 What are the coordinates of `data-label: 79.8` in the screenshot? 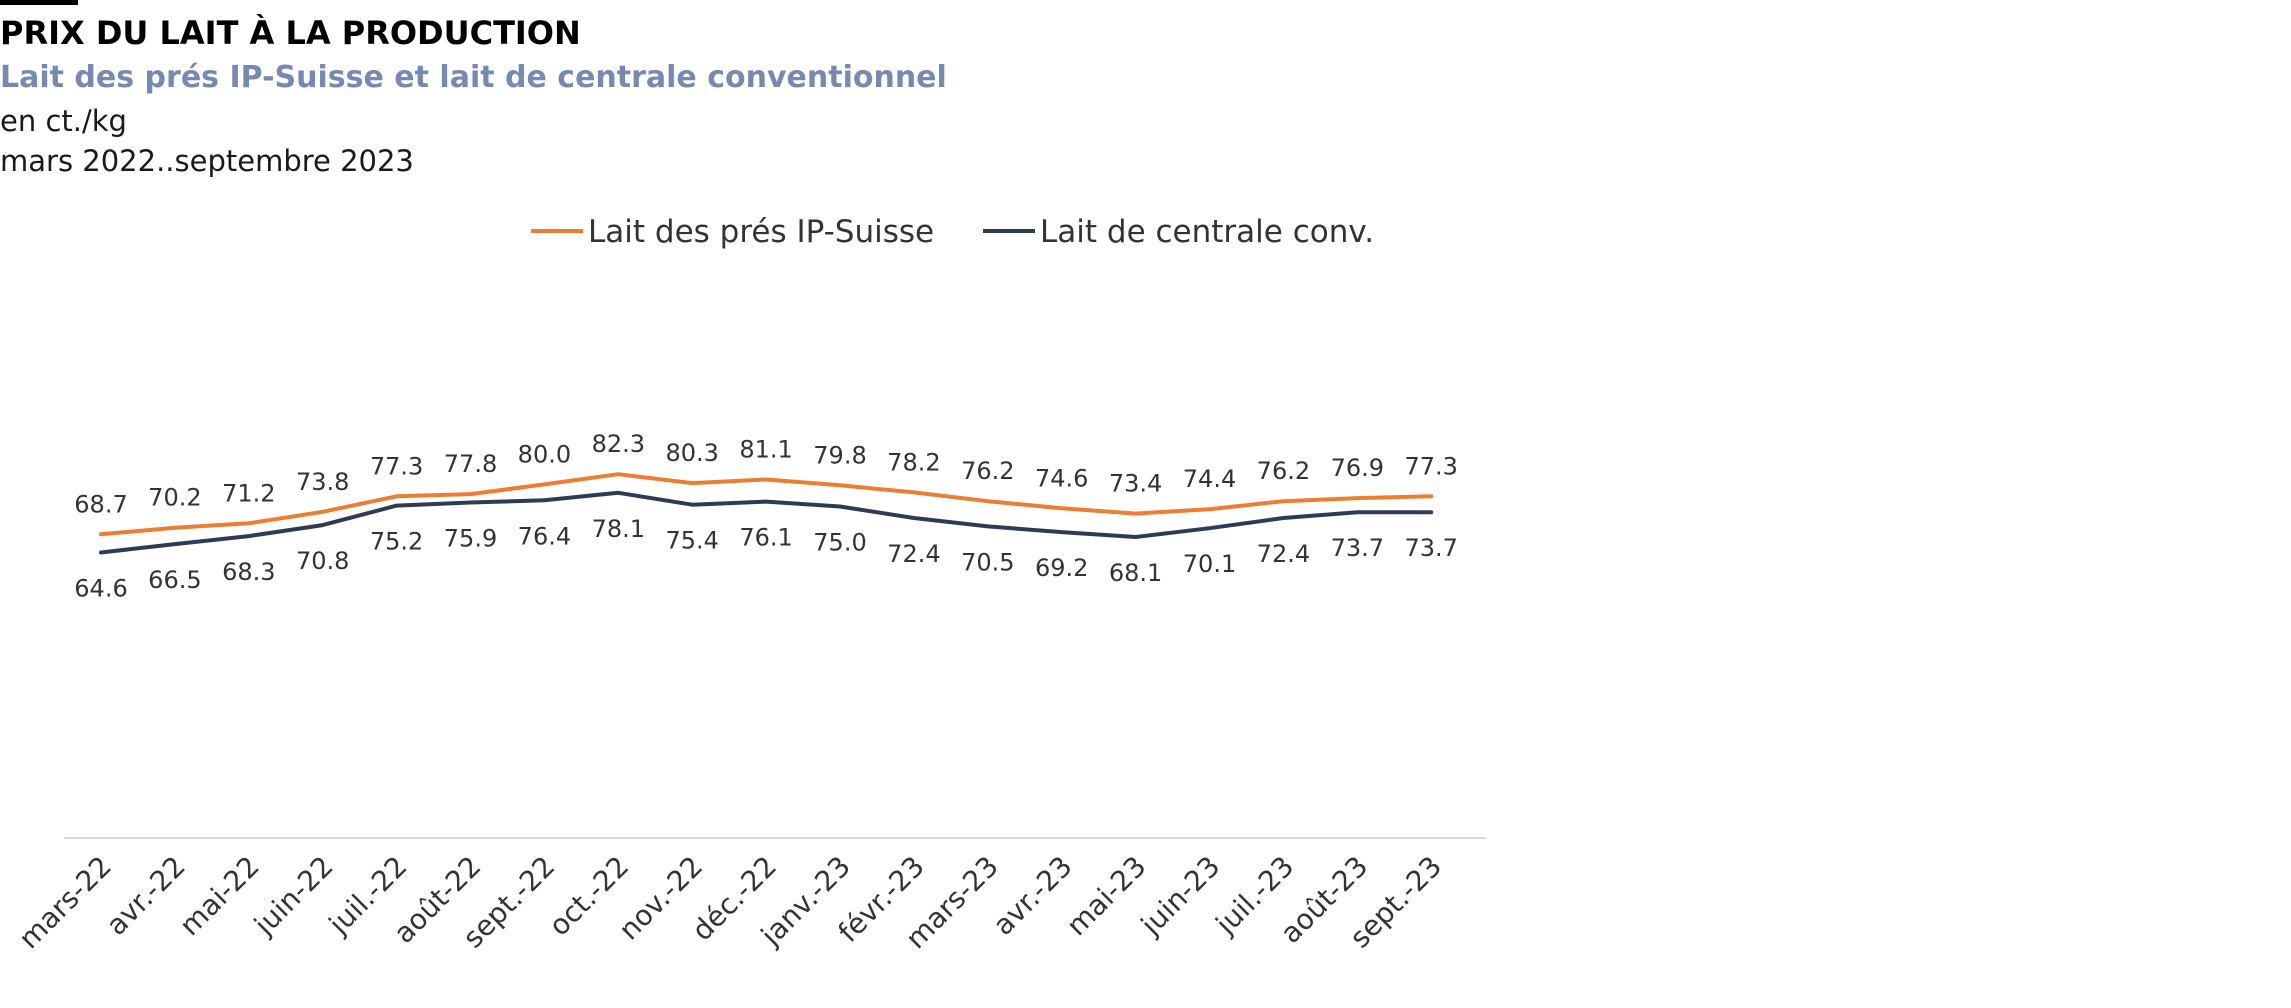 It's located at (839, 455).